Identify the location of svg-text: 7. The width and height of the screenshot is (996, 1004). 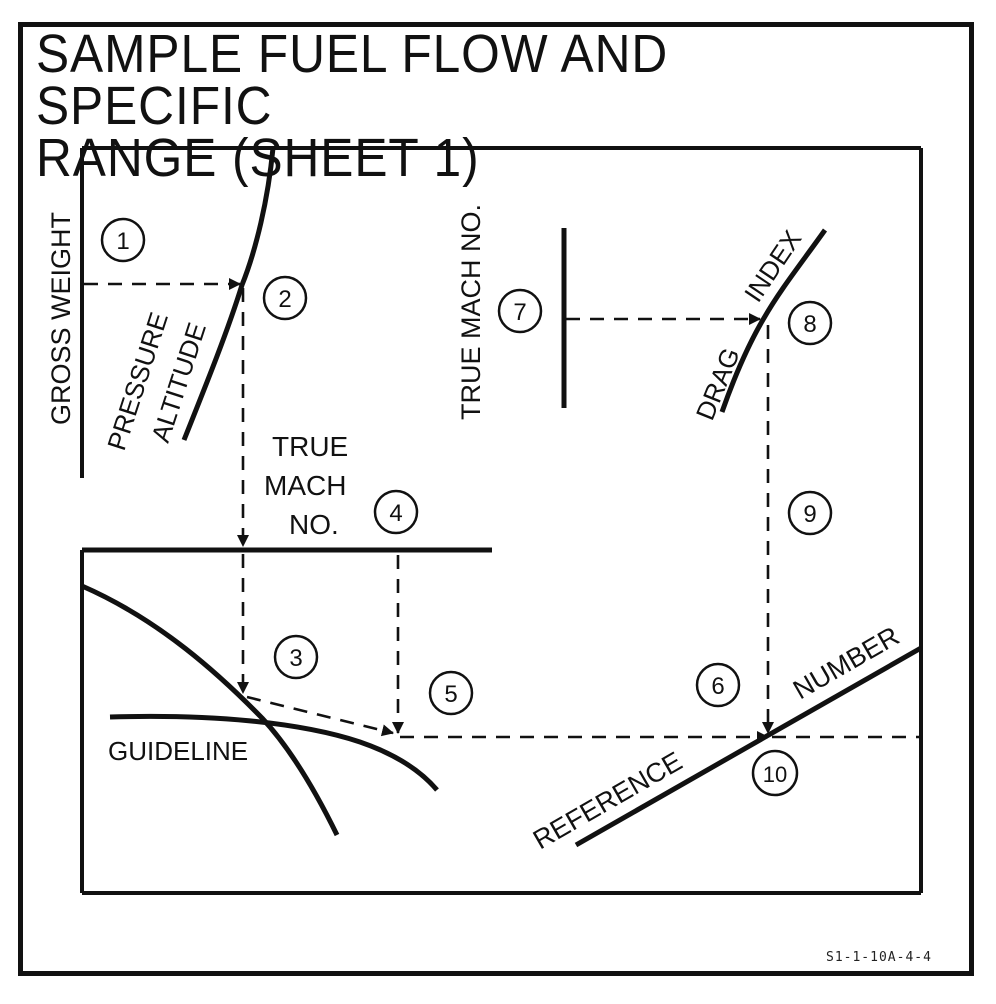
(519, 312).